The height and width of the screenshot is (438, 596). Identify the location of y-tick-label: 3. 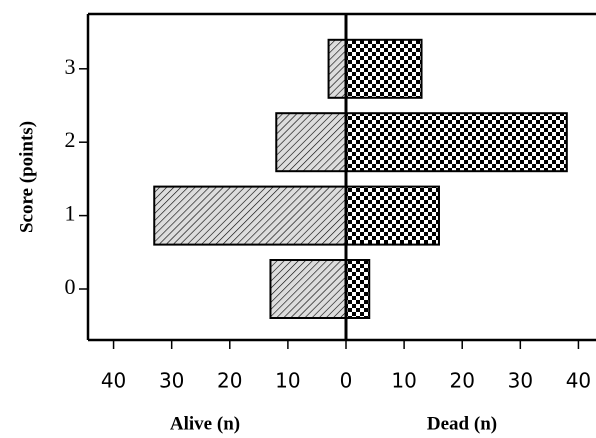
(70, 66).